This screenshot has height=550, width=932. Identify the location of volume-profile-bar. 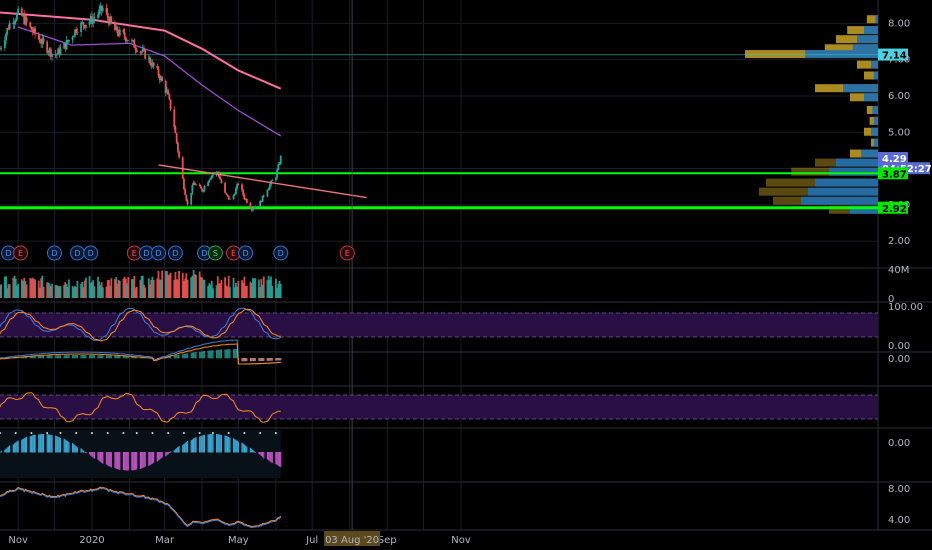
(875, 109).